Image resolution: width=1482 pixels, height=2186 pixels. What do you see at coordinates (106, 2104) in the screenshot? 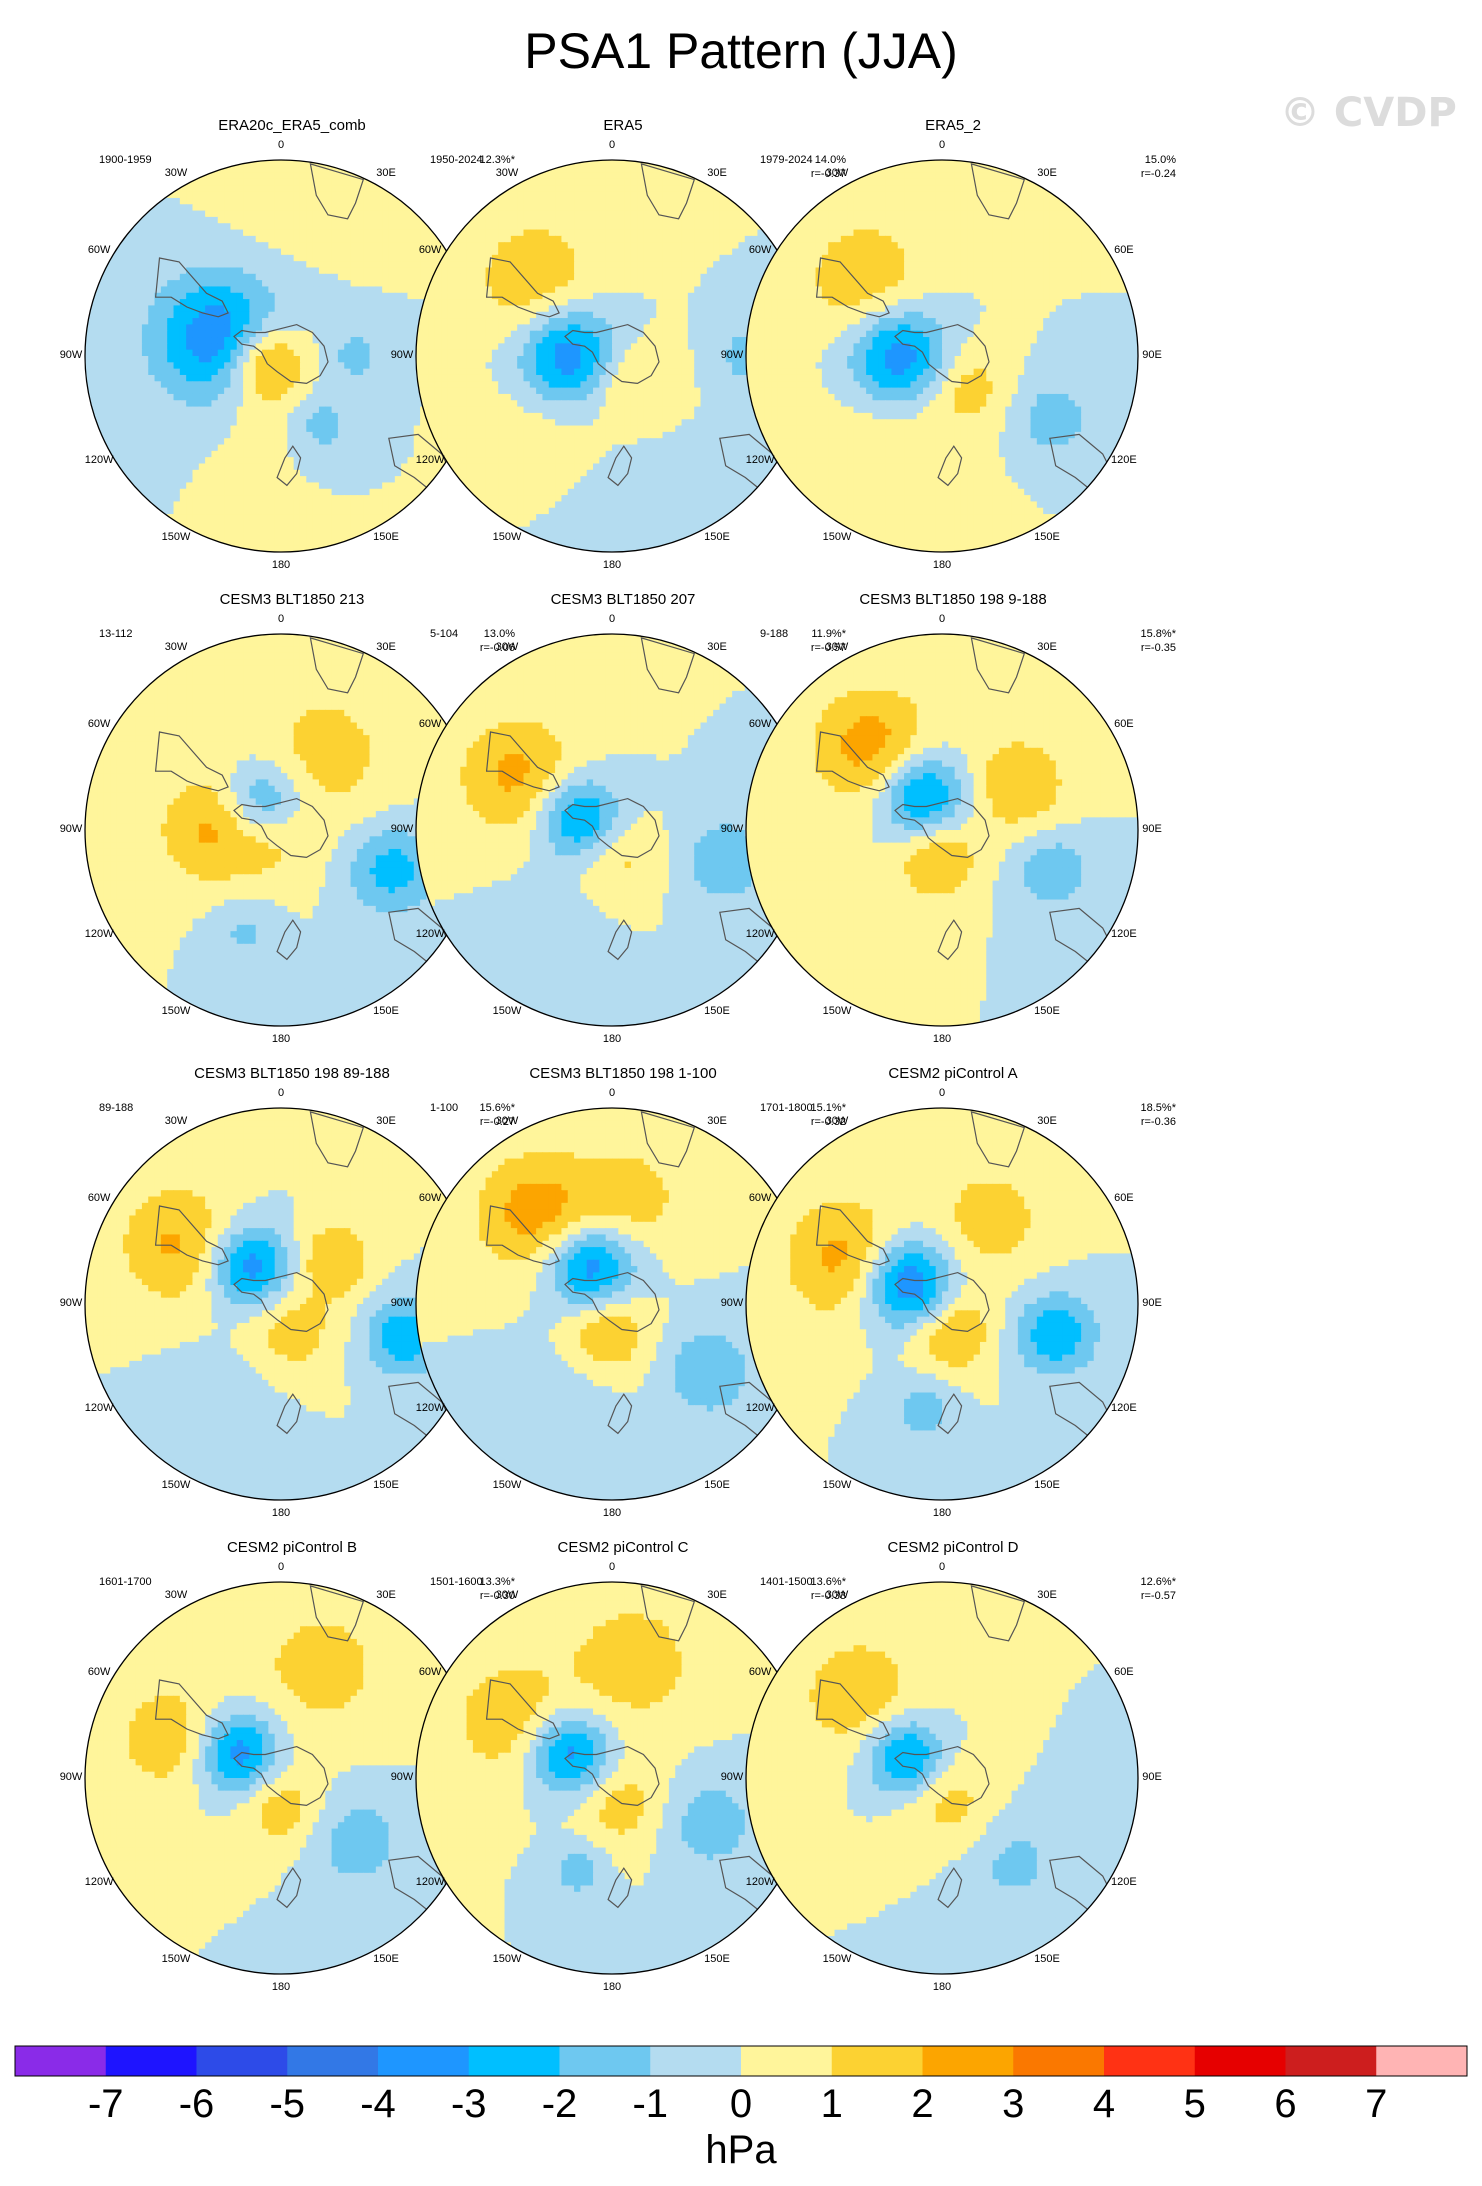
I see `colorbar-tick-label: -7` at bounding box center [106, 2104].